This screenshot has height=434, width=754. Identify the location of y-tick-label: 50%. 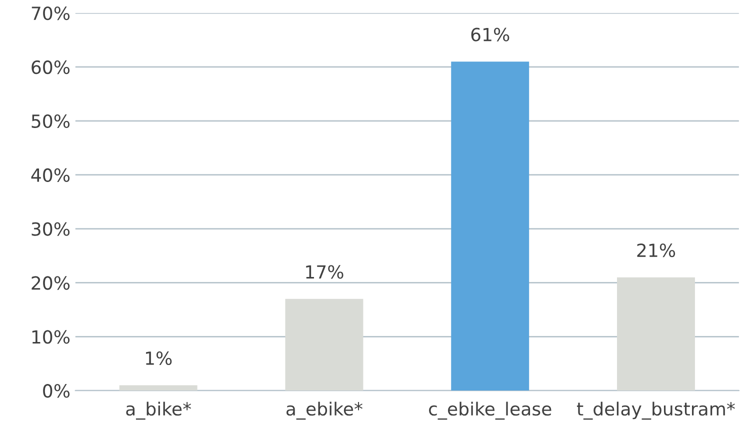
(51, 121).